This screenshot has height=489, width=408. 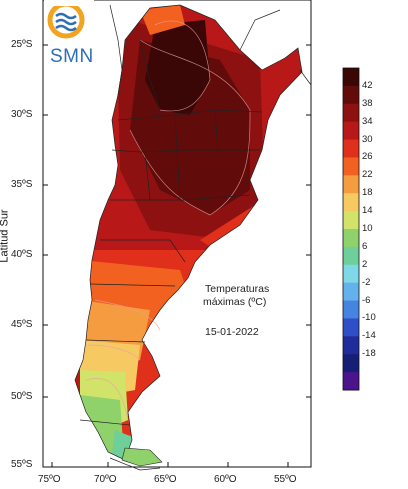 I want to click on colorbar-tick-label: 34, so click(x=367, y=121).